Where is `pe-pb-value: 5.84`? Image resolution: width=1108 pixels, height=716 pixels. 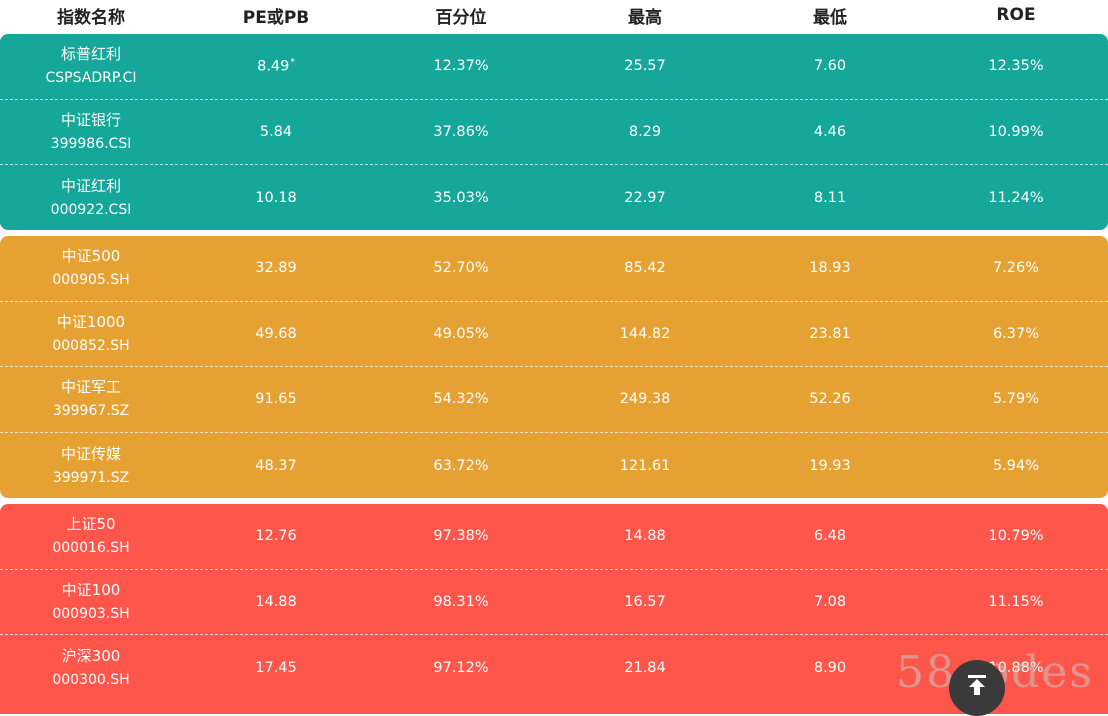
pe-pb-value: 5.84 is located at coordinates (276, 131).